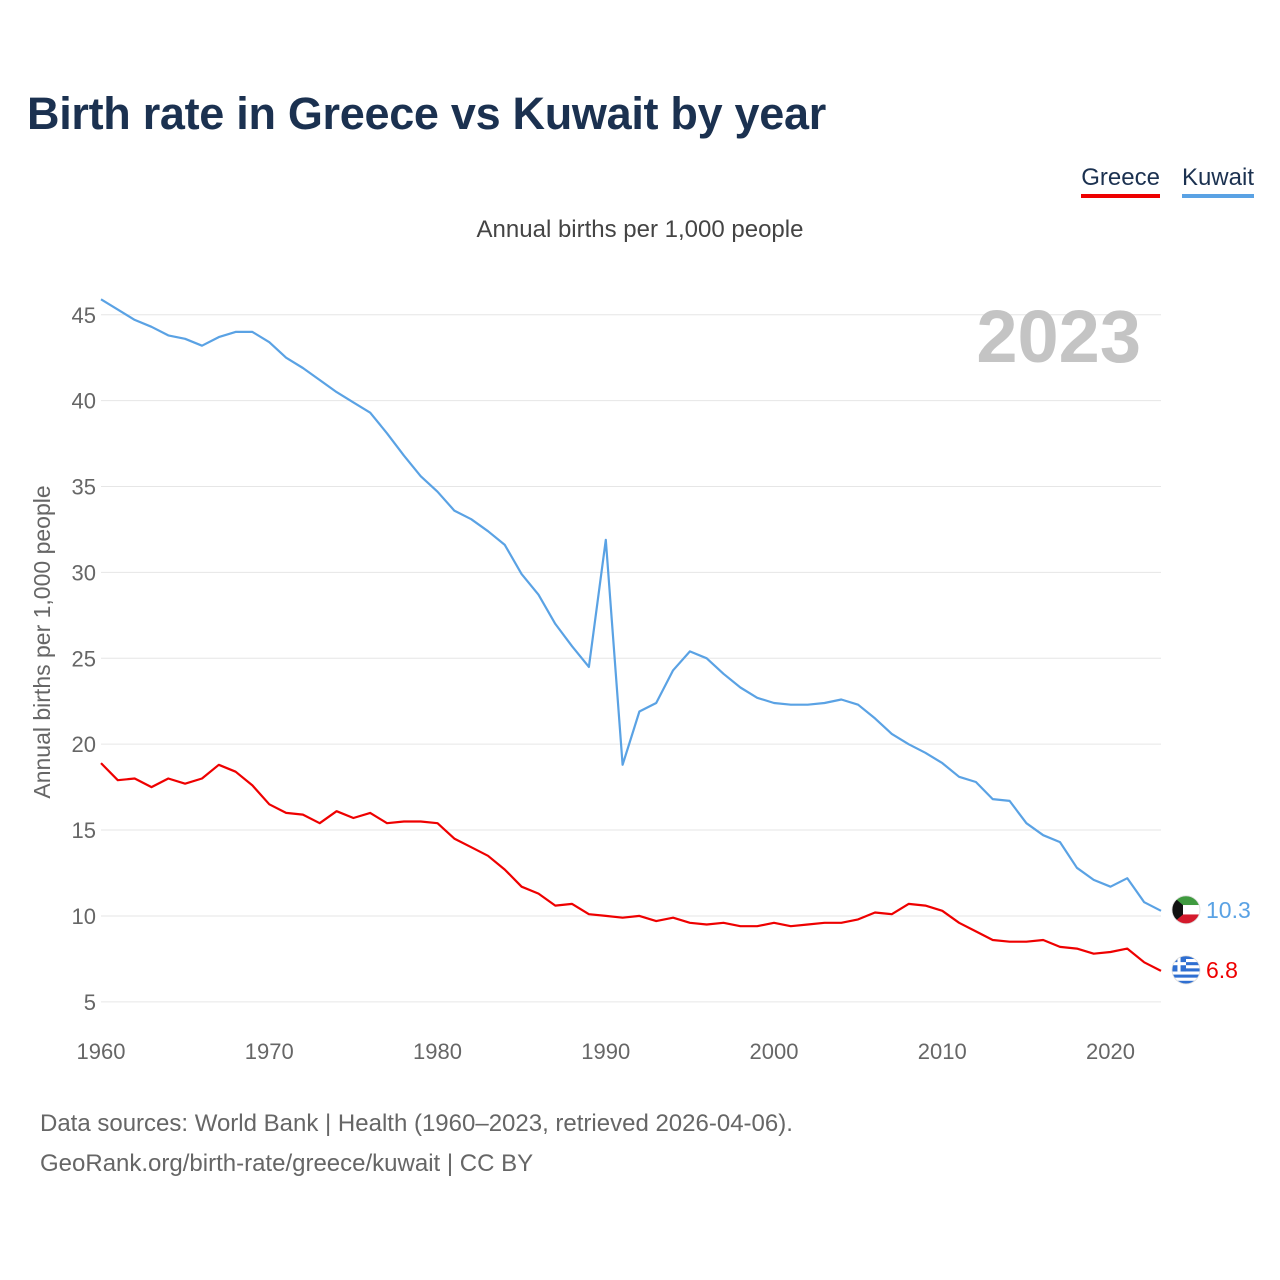 The height and width of the screenshot is (1280, 1280). I want to click on y-tick-label: 10, so click(84, 916).